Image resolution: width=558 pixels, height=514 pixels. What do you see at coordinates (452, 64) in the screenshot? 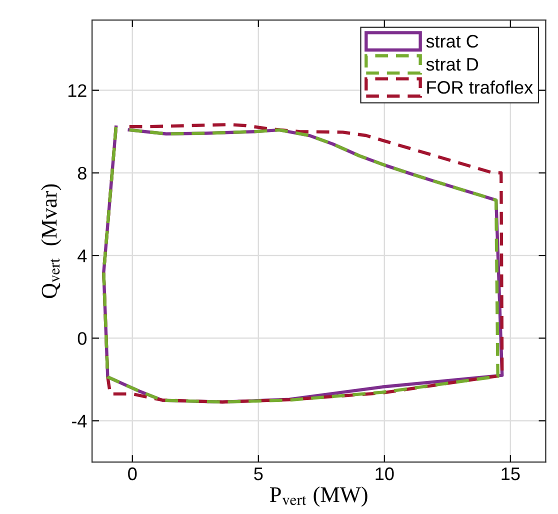
I see `legend-label: strat D` at bounding box center [452, 64].